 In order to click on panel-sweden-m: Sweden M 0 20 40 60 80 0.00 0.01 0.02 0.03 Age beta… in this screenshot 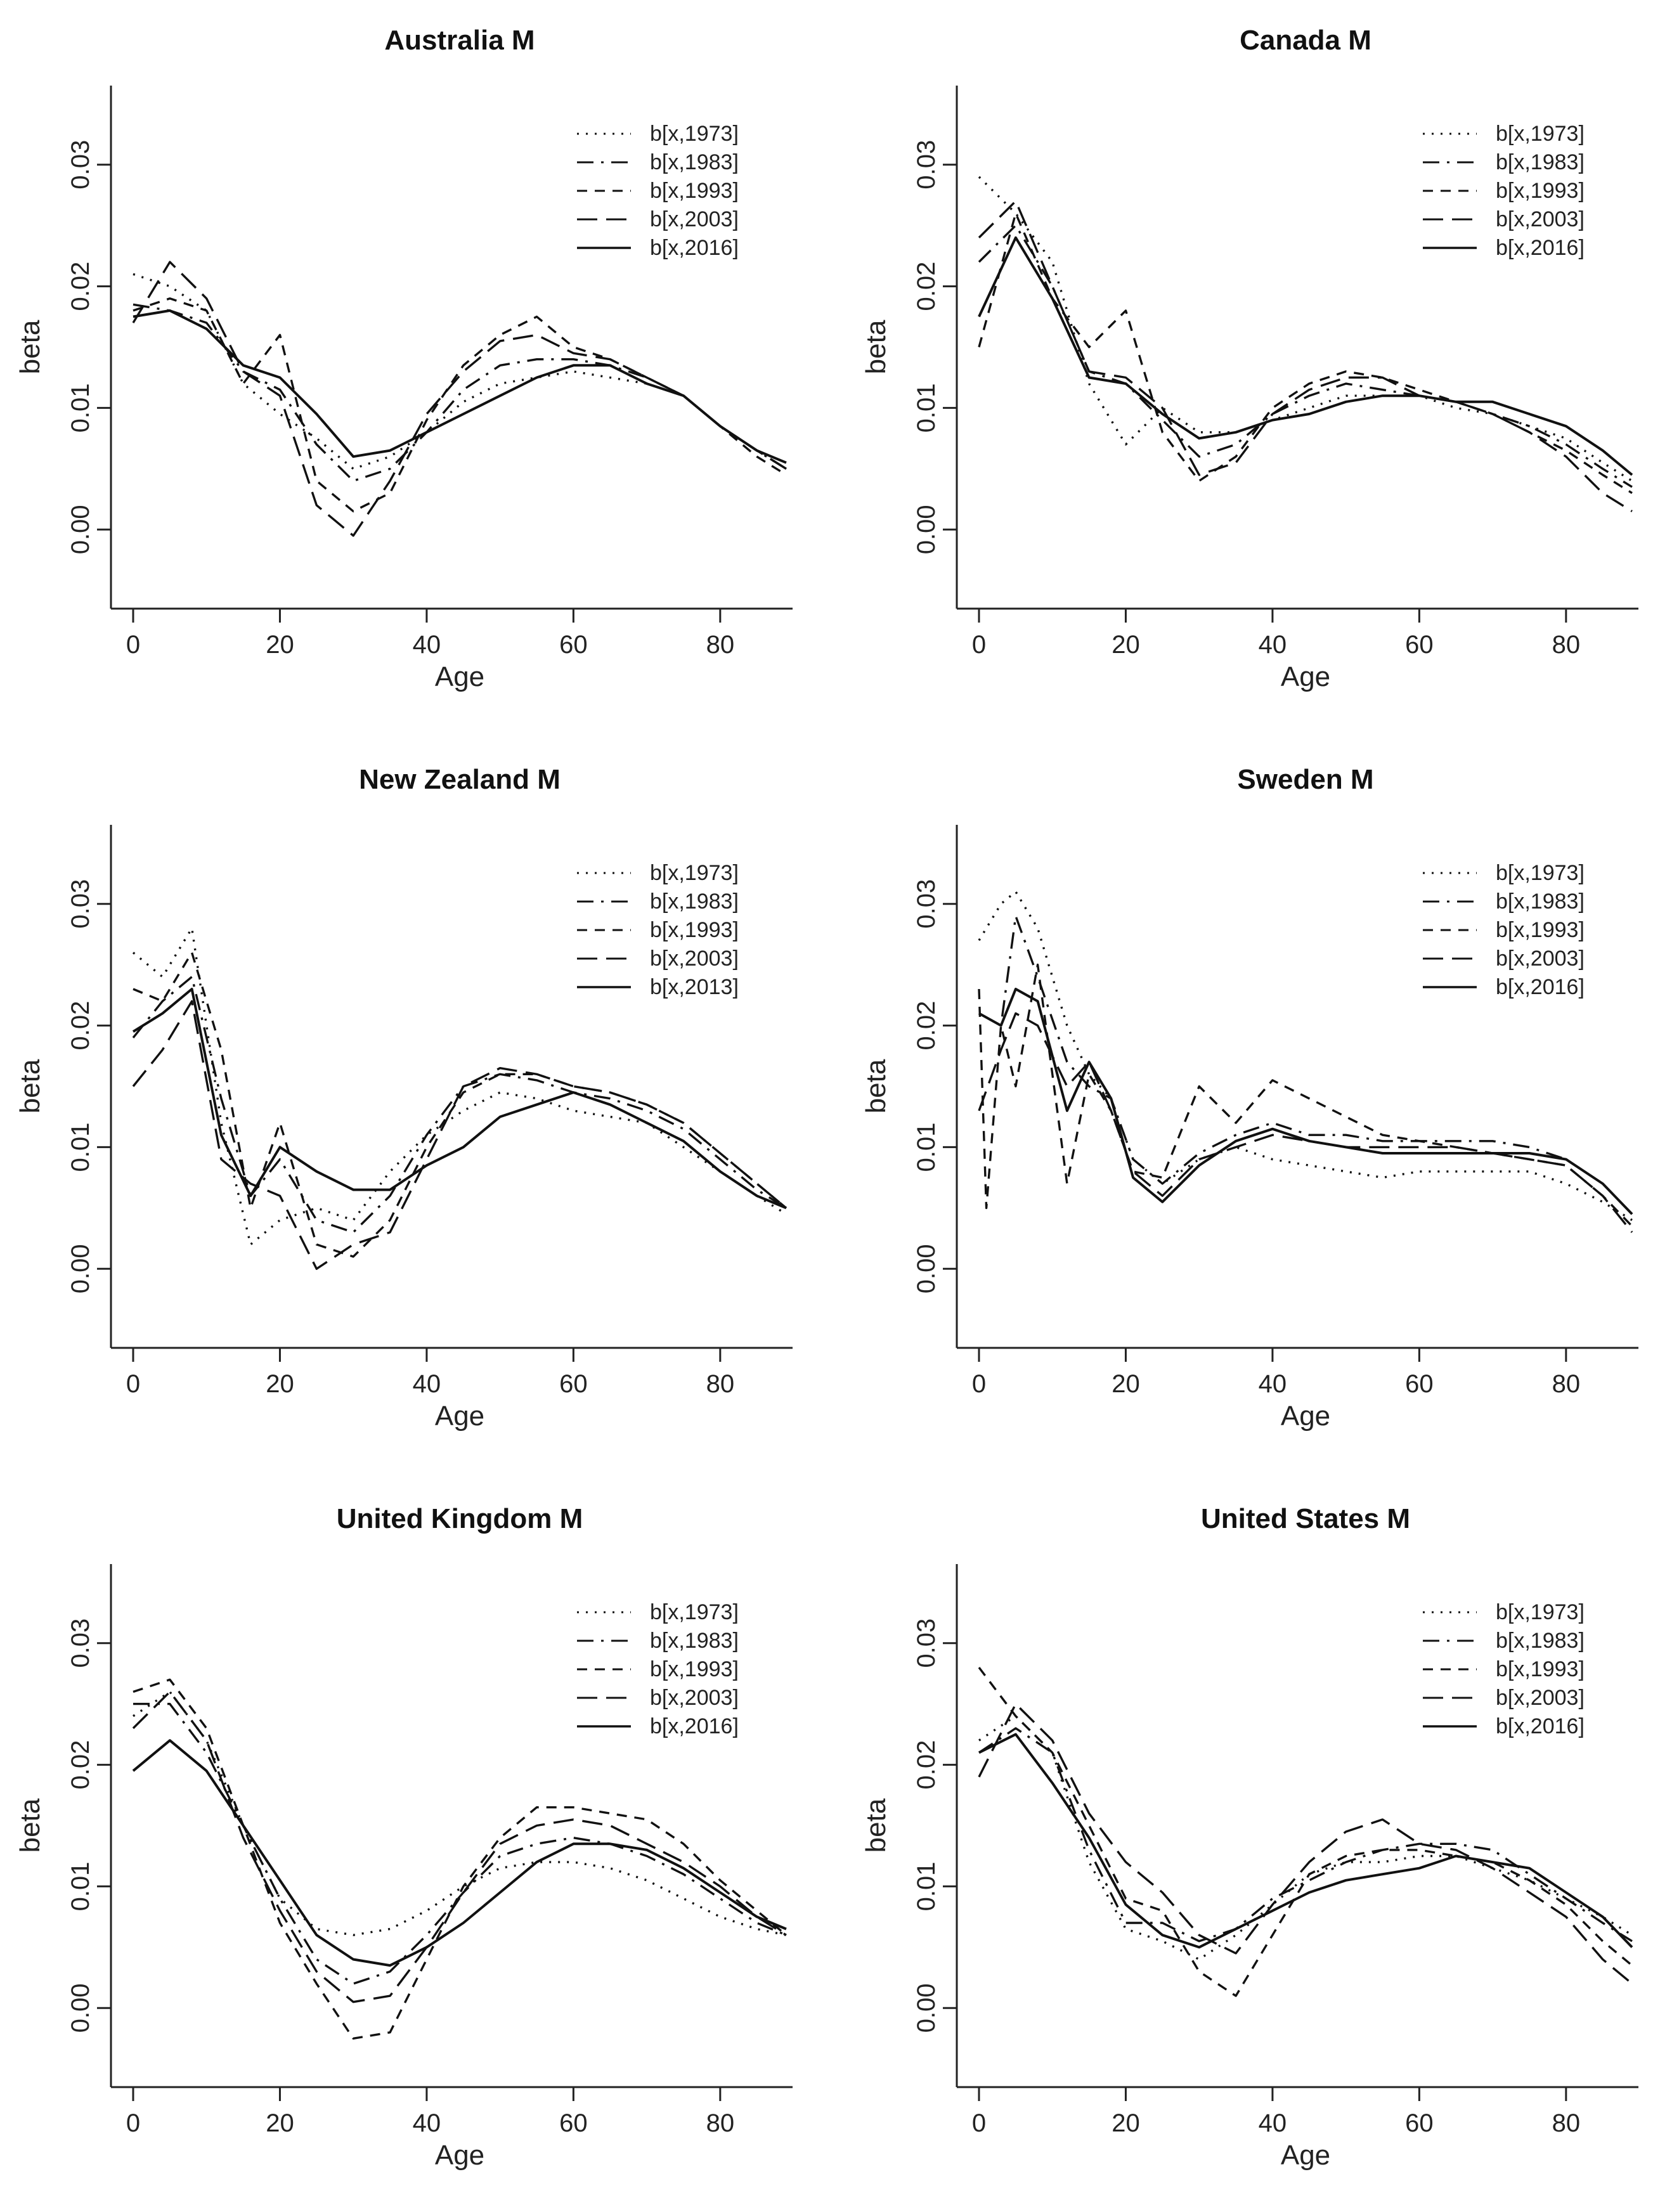, I will do `click(1249, 1098)`.